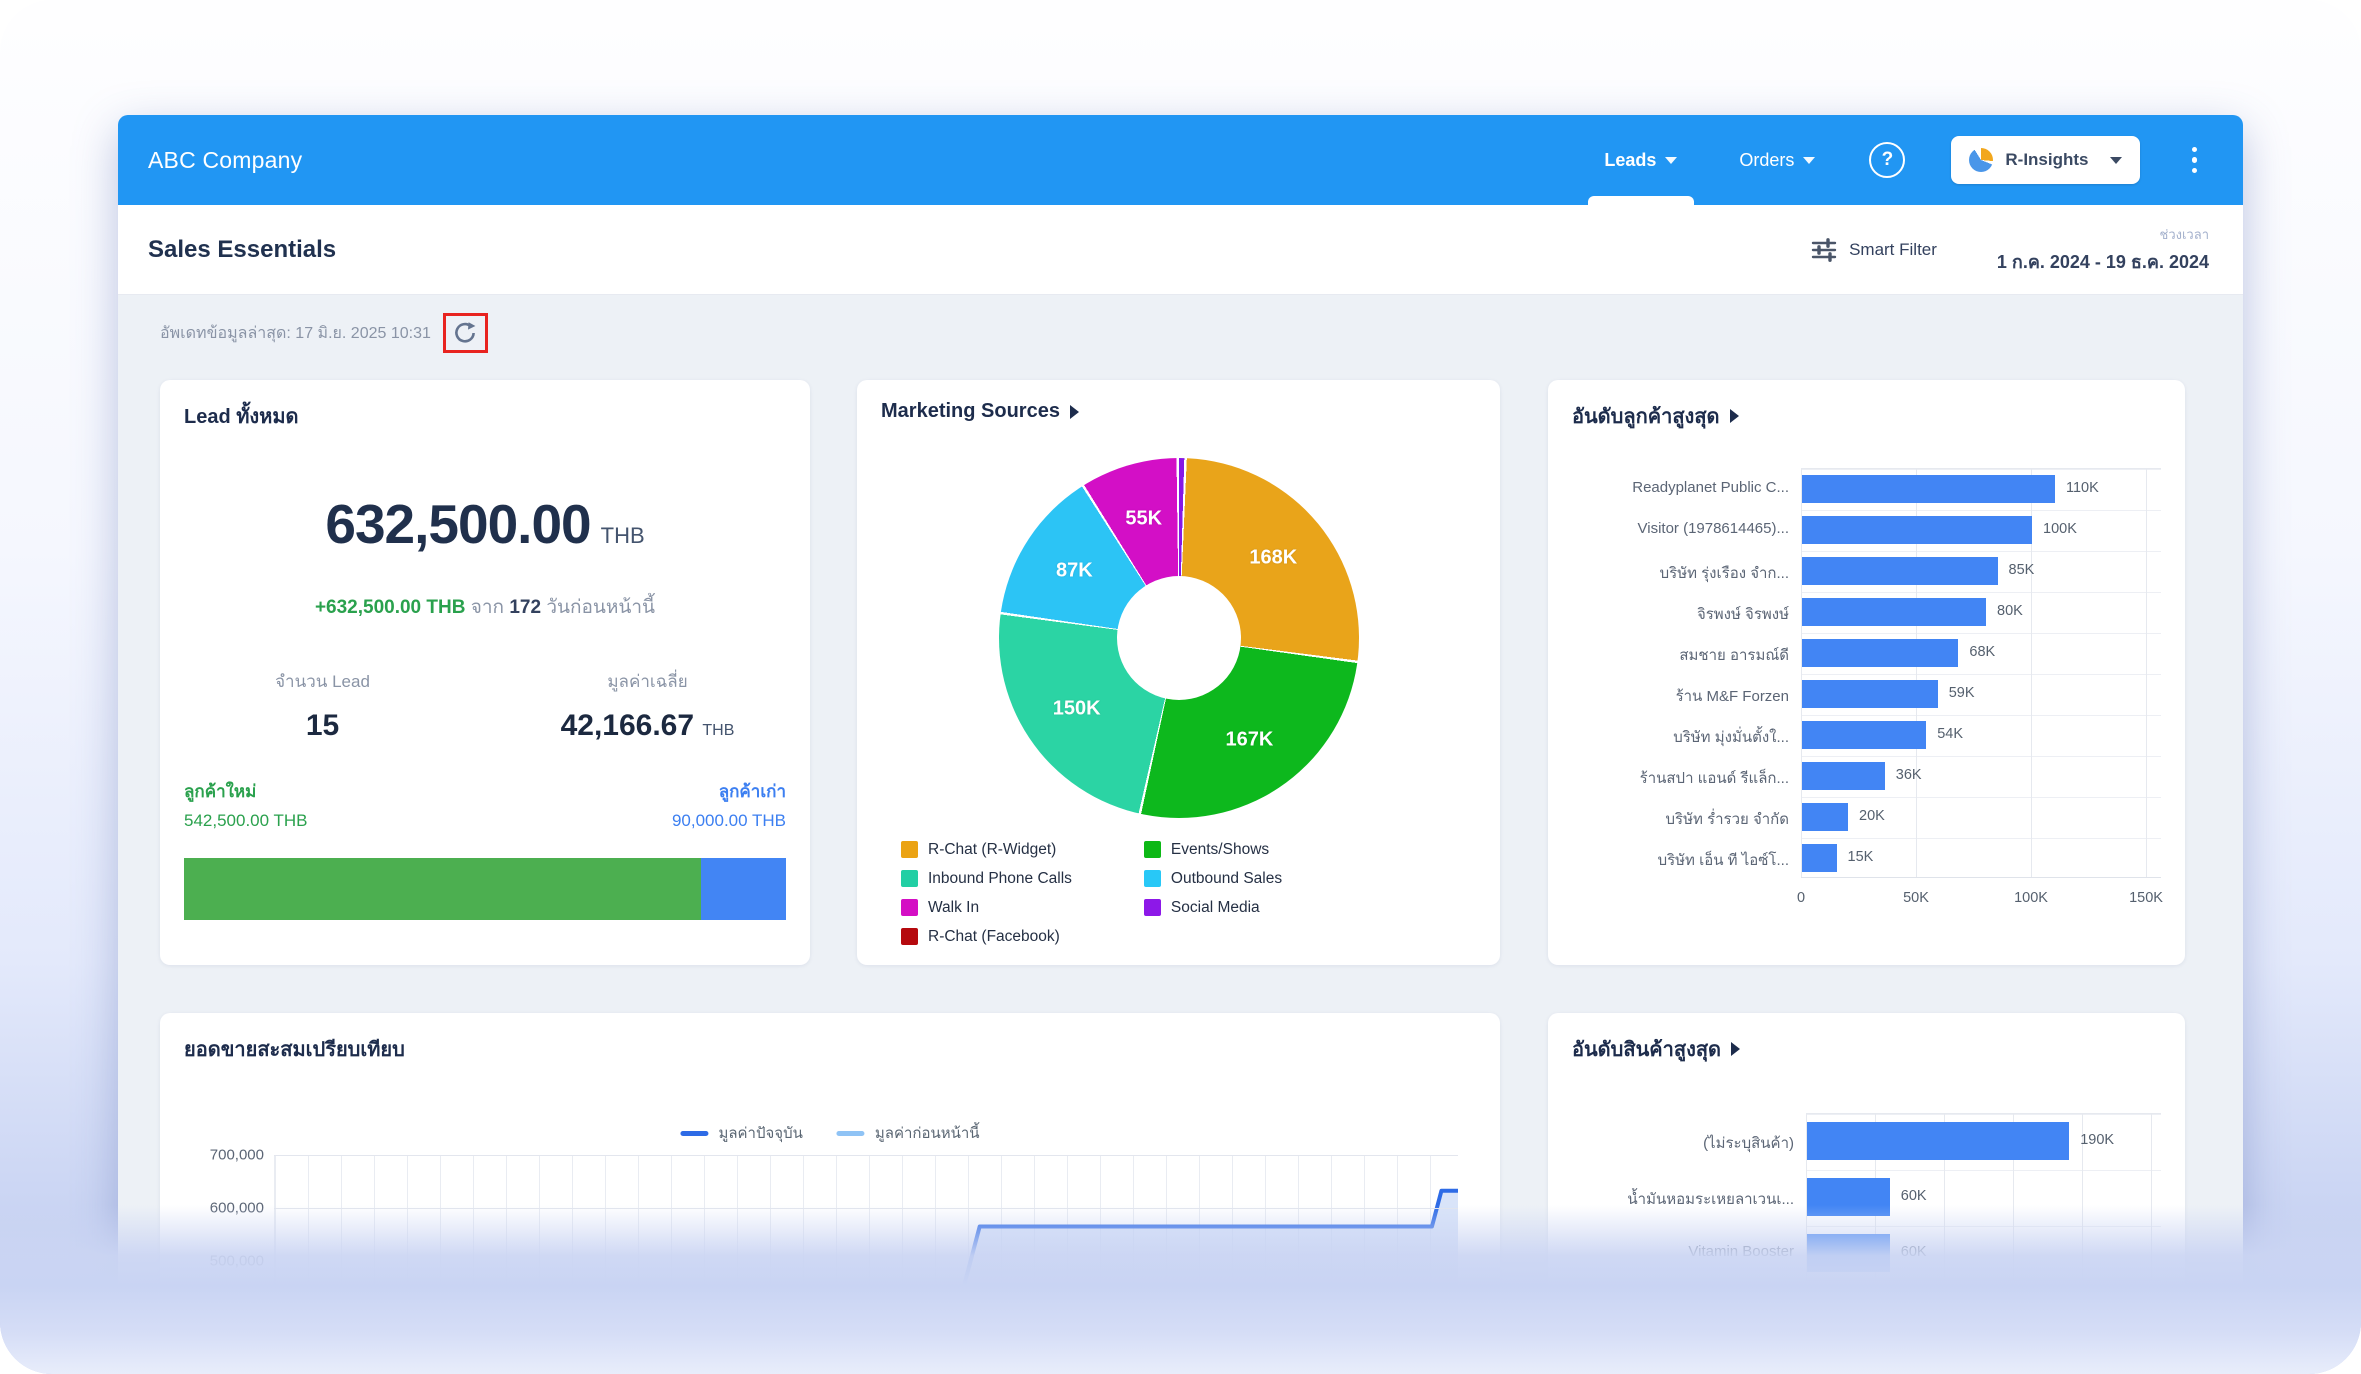 This screenshot has width=2361, height=1374. What do you see at coordinates (225, 159) in the screenshot?
I see `brand-title: ABC Company` at bounding box center [225, 159].